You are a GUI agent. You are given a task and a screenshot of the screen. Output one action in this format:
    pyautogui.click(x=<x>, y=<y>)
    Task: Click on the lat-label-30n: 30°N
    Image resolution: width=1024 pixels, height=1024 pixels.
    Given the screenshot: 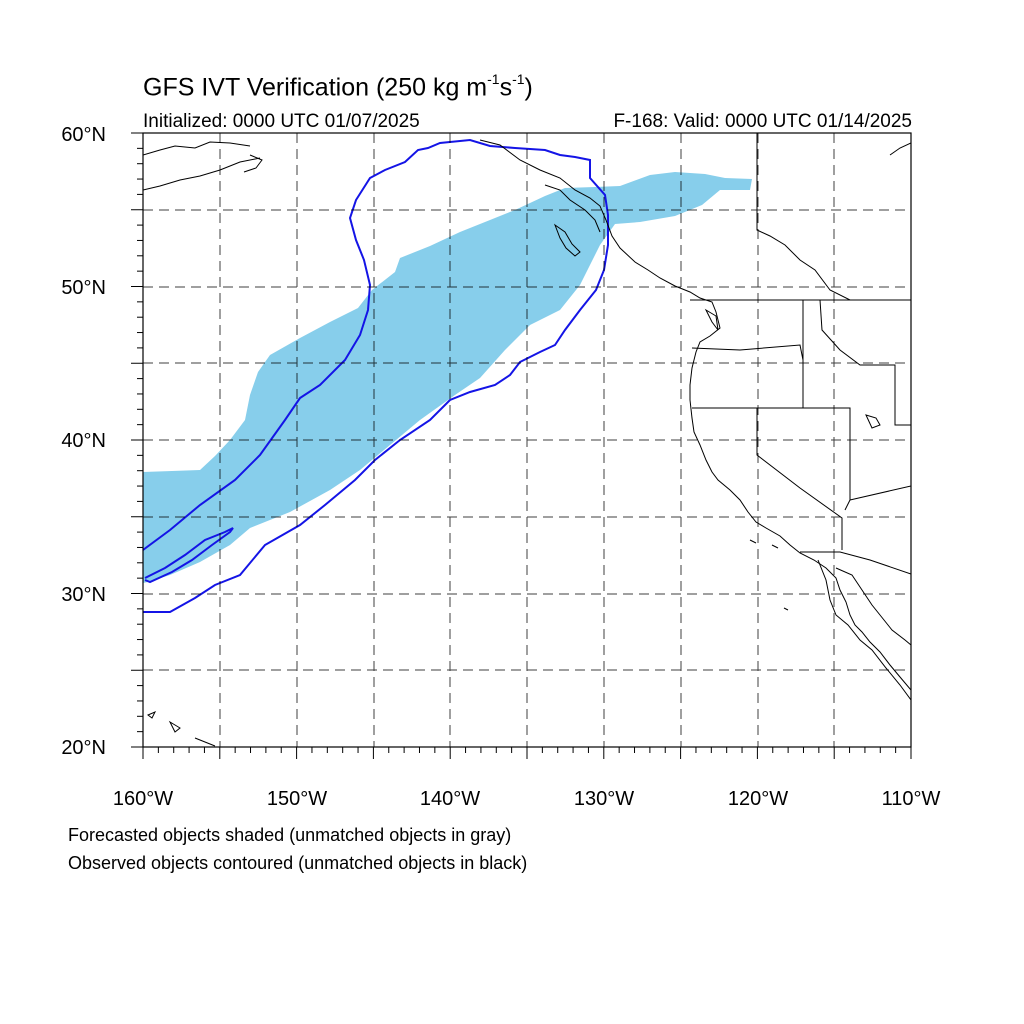 What is the action you would take?
    pyautogui.click(x=83, y=595)
    